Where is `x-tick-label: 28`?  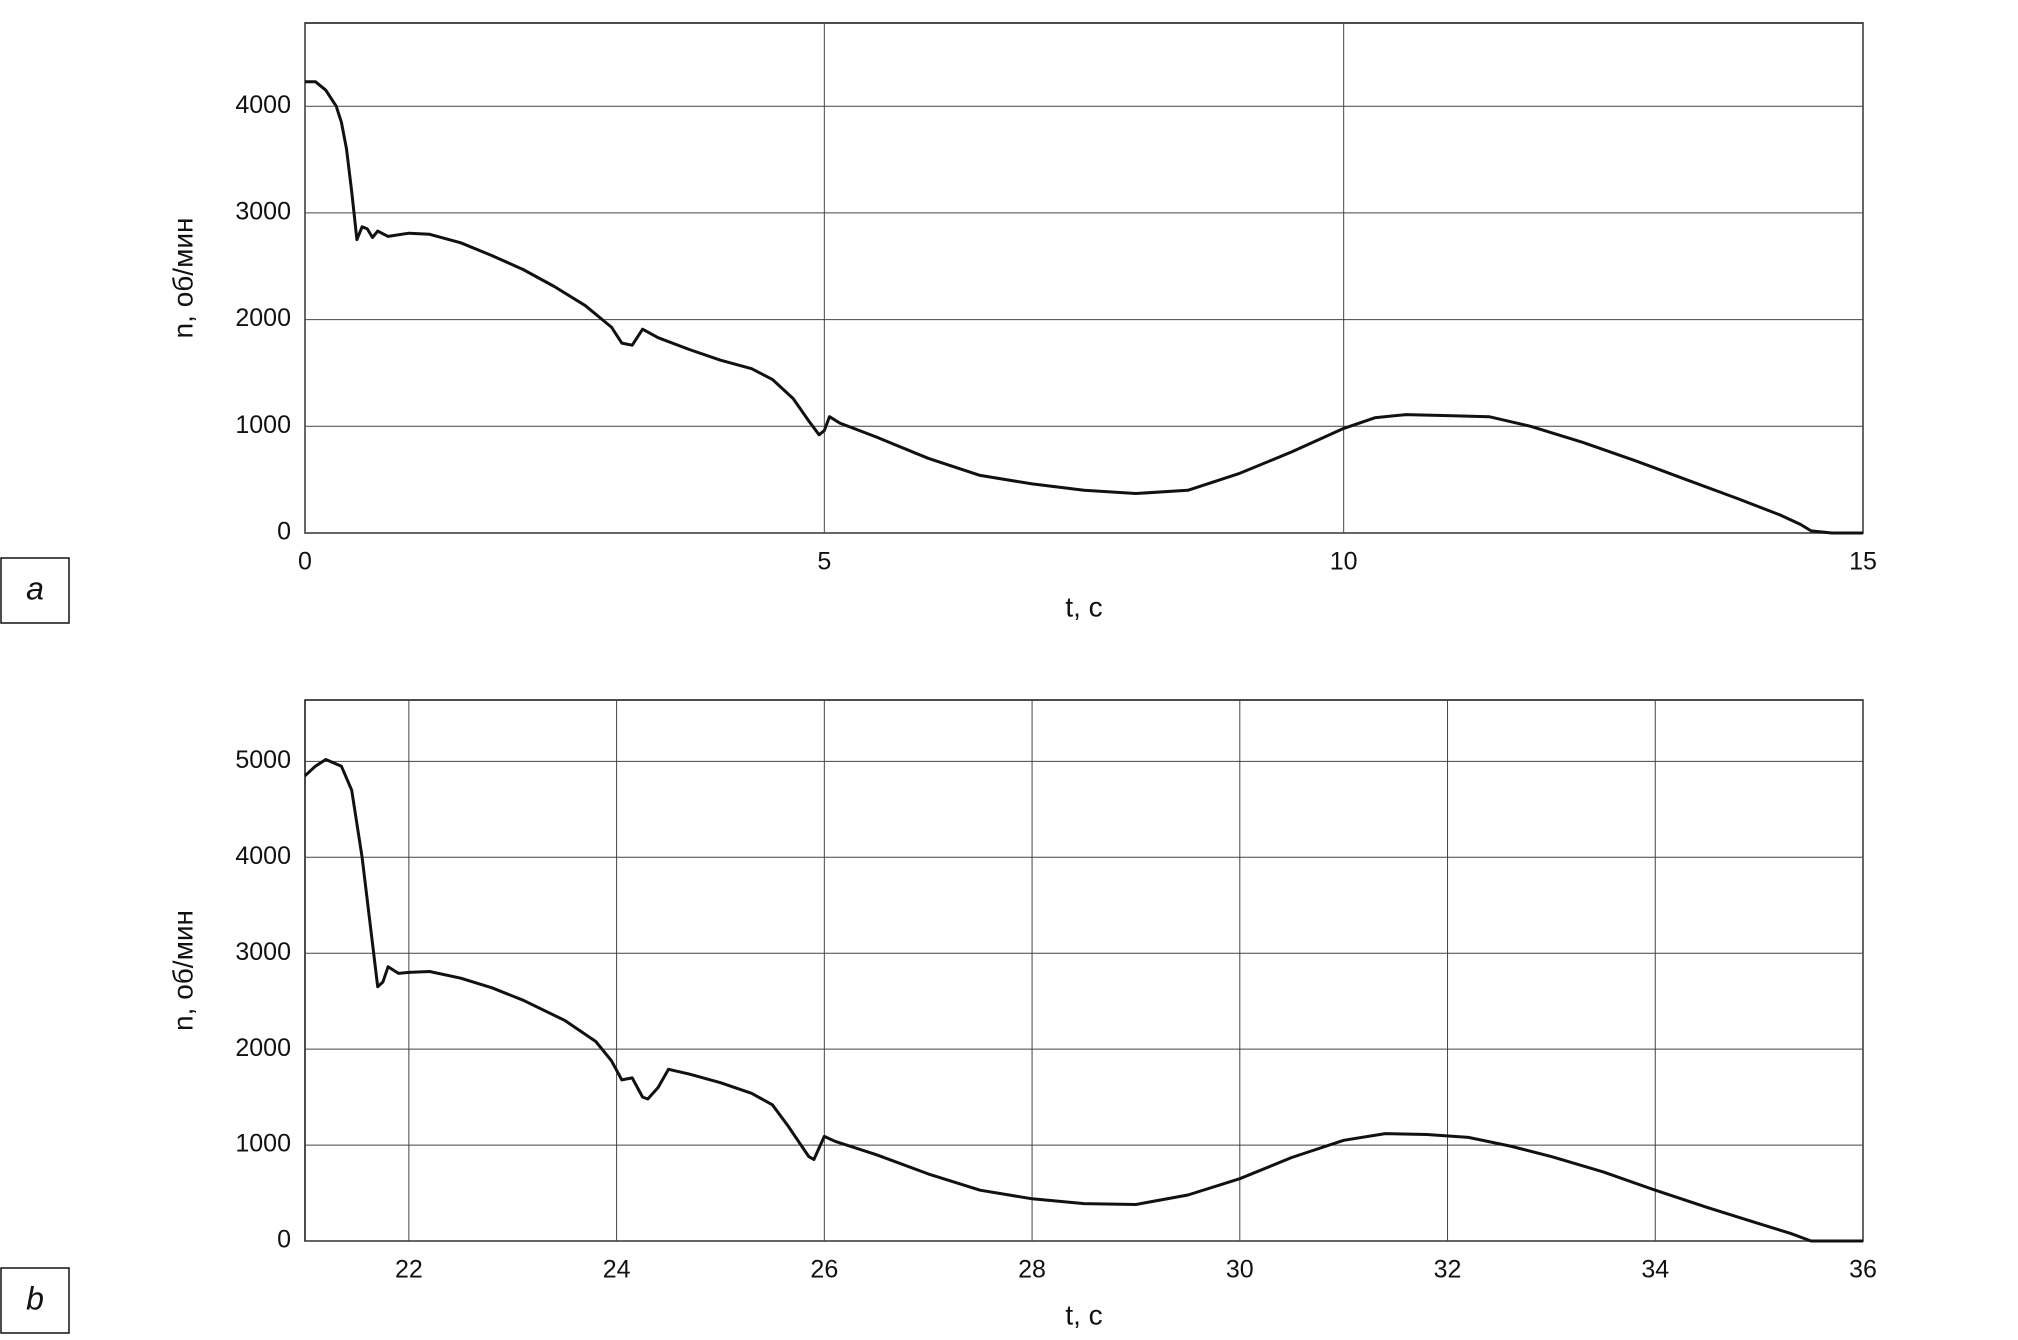 x-tick-label: 28 is located at coordinates (1032, 1270).